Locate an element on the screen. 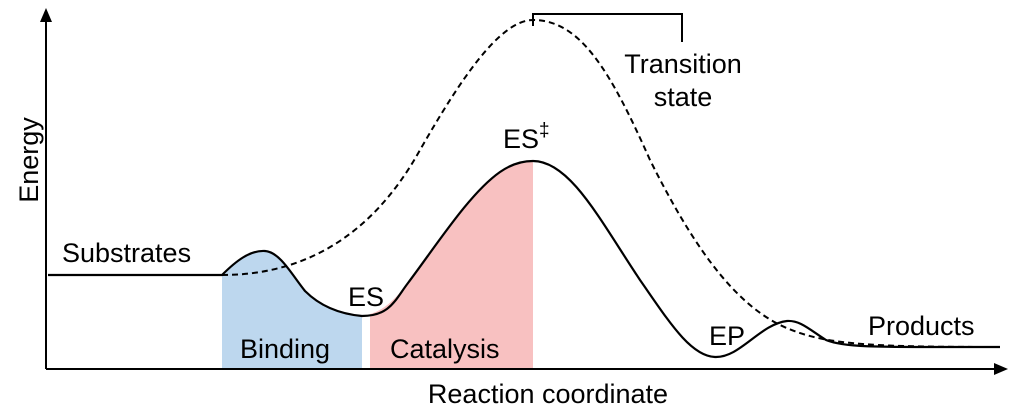  x-axis-arrow is located at coordinates (1001, 369).